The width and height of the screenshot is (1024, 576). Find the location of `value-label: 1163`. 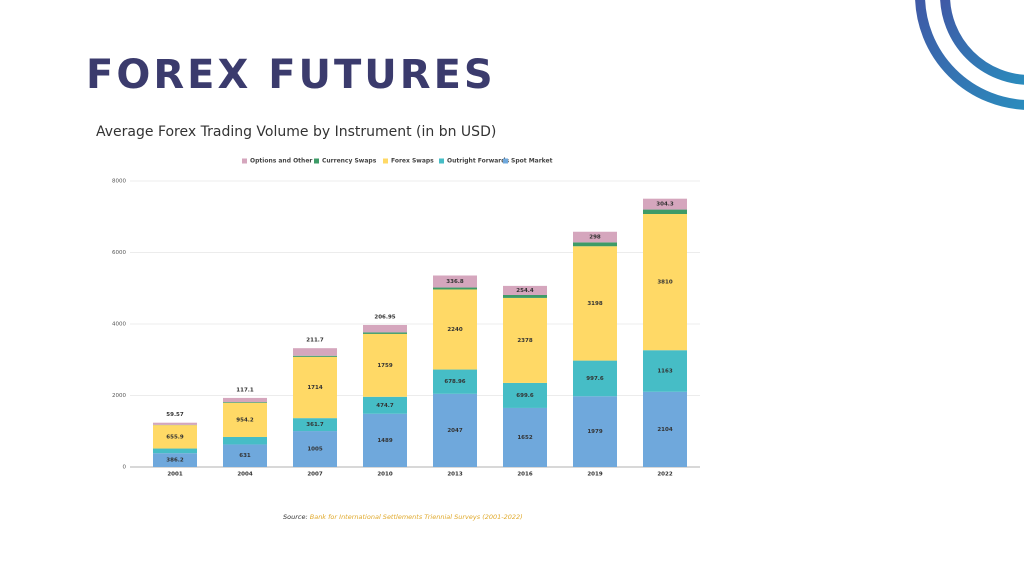

value-label: 1163 is located at coordinates (664, 371).